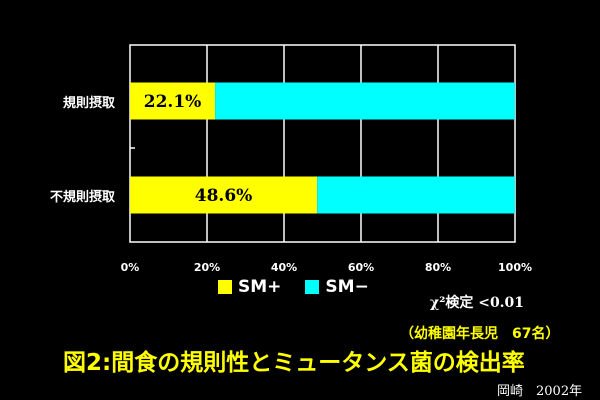  I want to click on figure-title: 図2:間食の規則性とミュータンス菌の検出率, so click(294, 363).